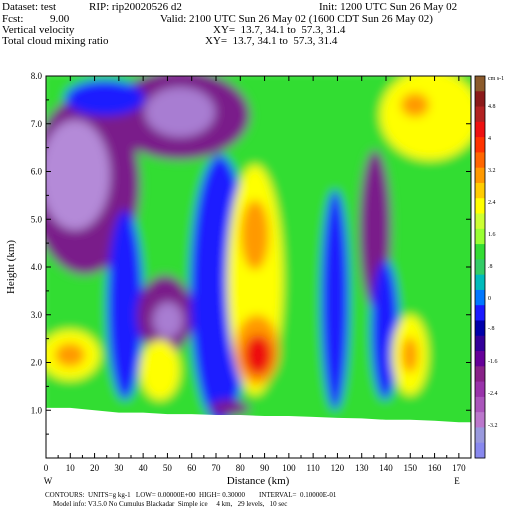 This screenshot has height=512, width=512. I want to click on y-tick-label: 8.0, so click(37, 76).